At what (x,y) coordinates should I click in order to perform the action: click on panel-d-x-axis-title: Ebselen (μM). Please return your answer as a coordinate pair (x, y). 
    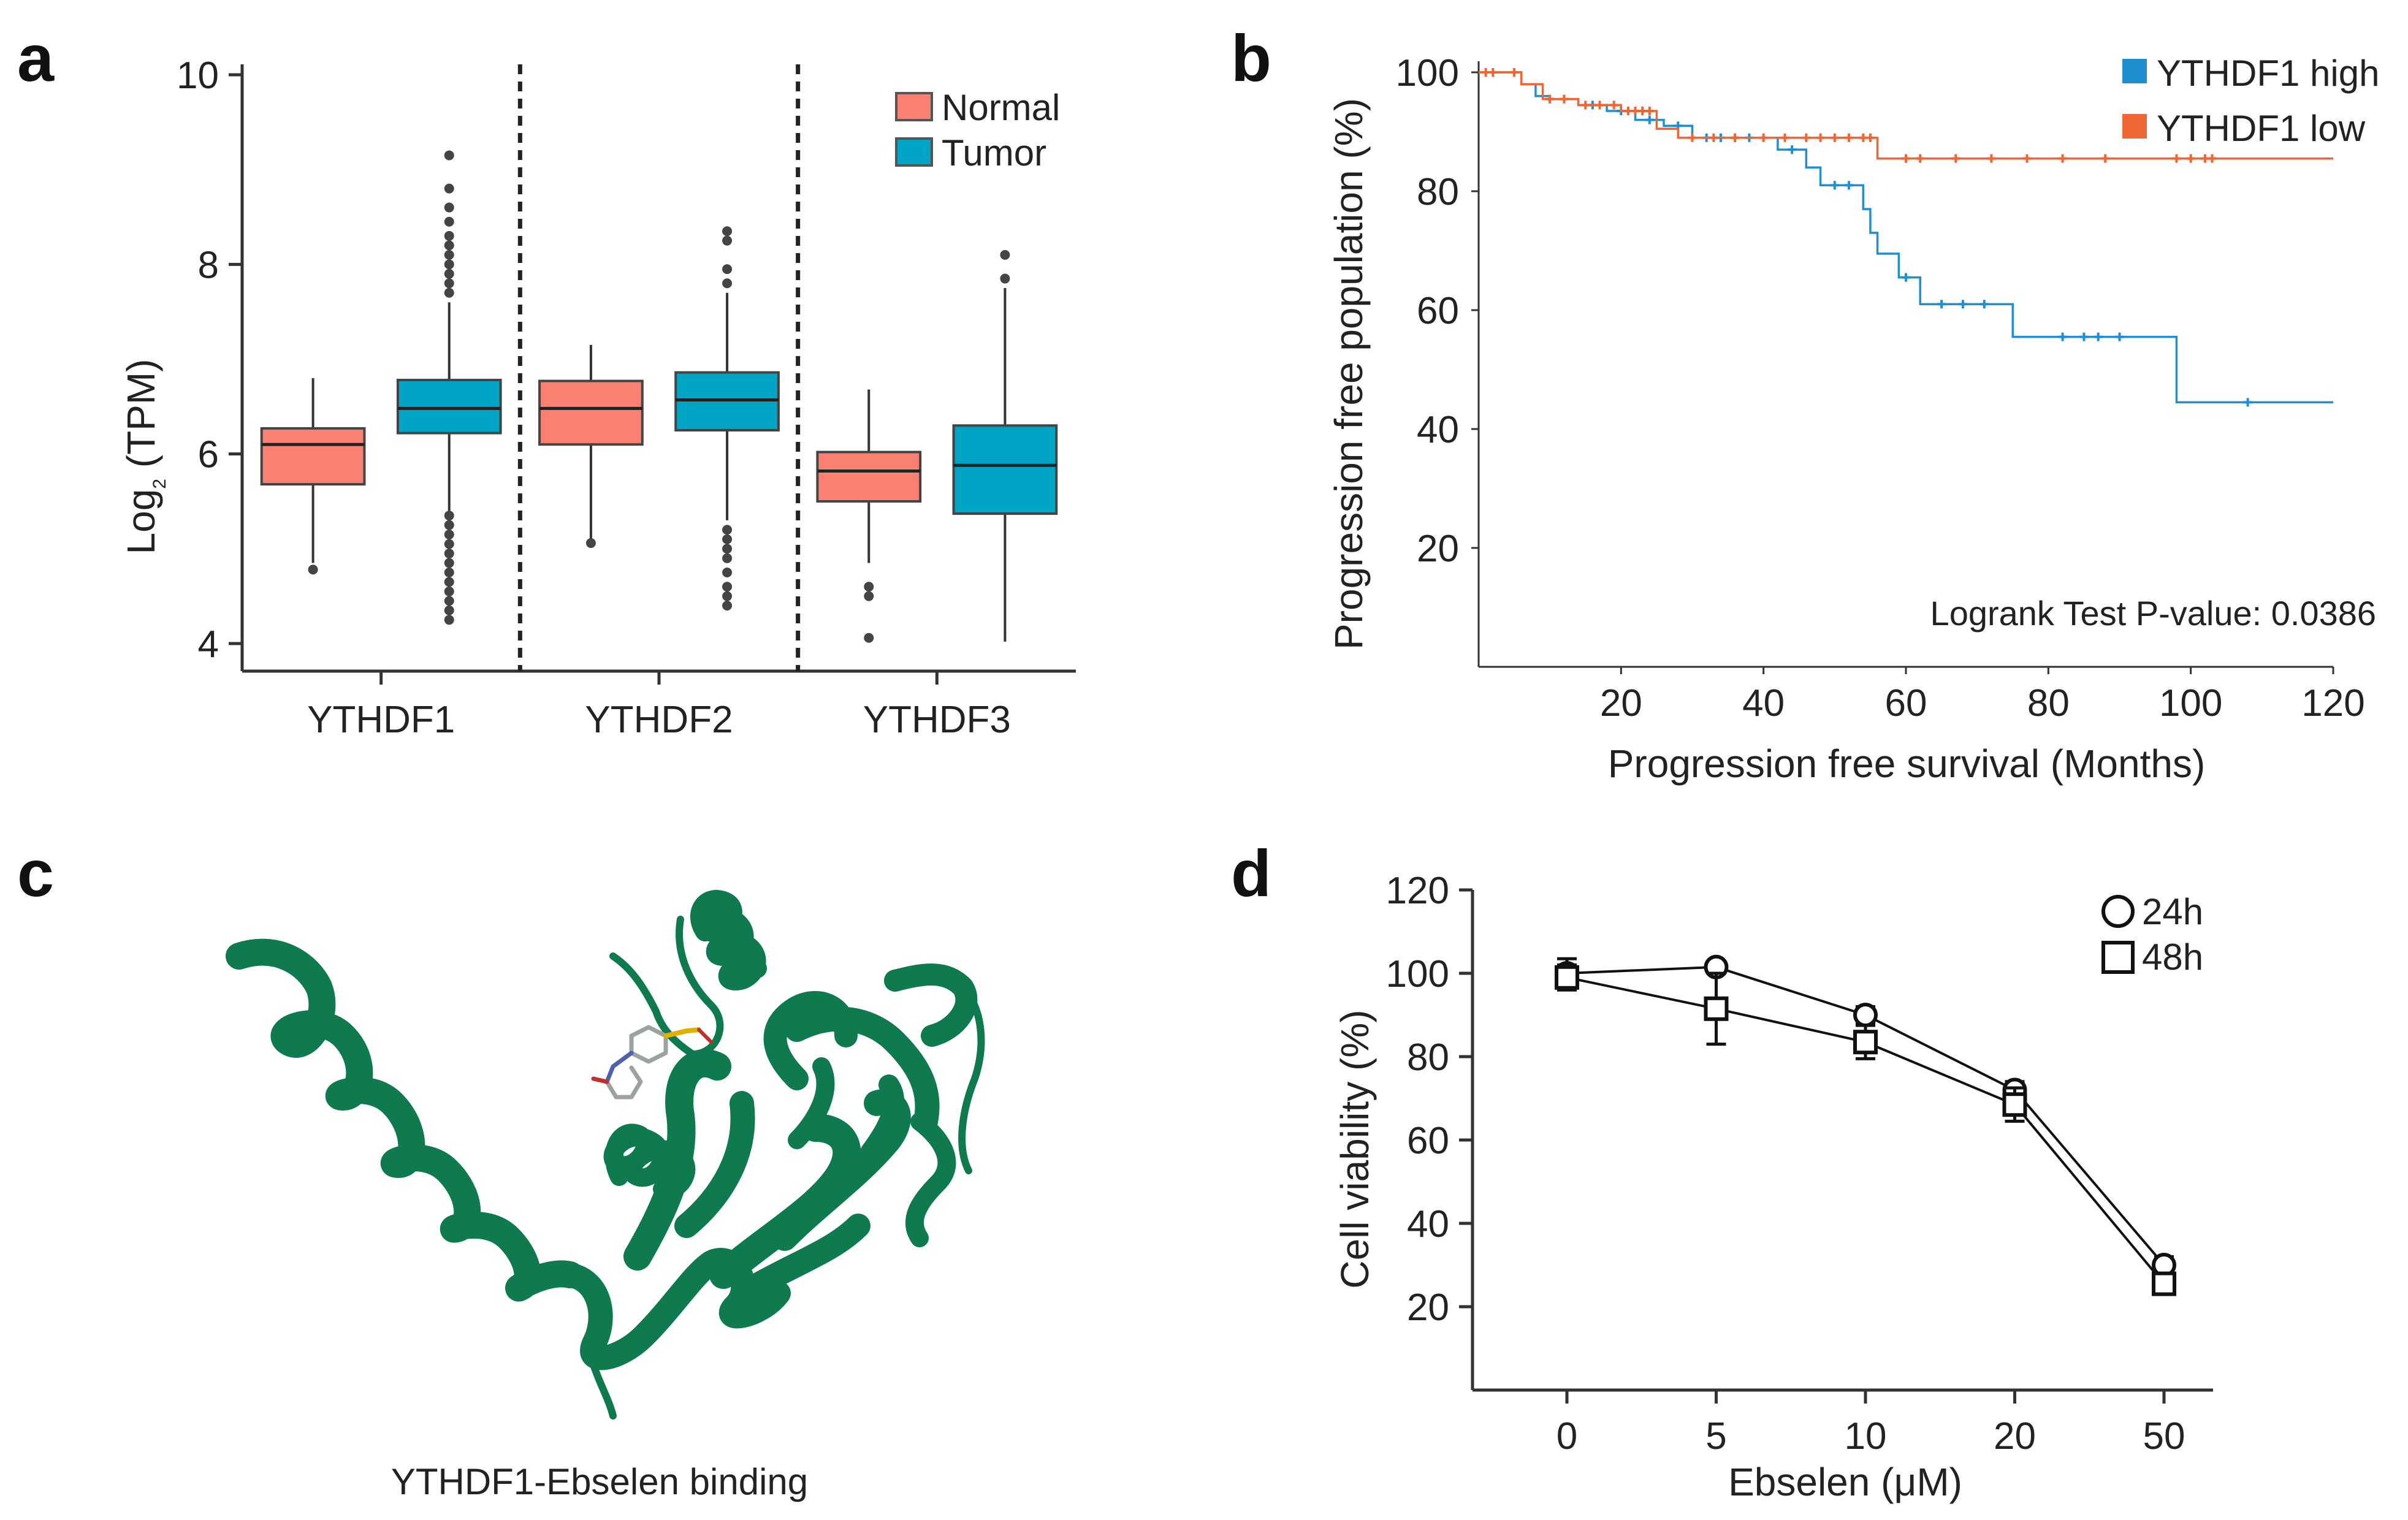
    Looking at the image, I should click on (1845, 1482).